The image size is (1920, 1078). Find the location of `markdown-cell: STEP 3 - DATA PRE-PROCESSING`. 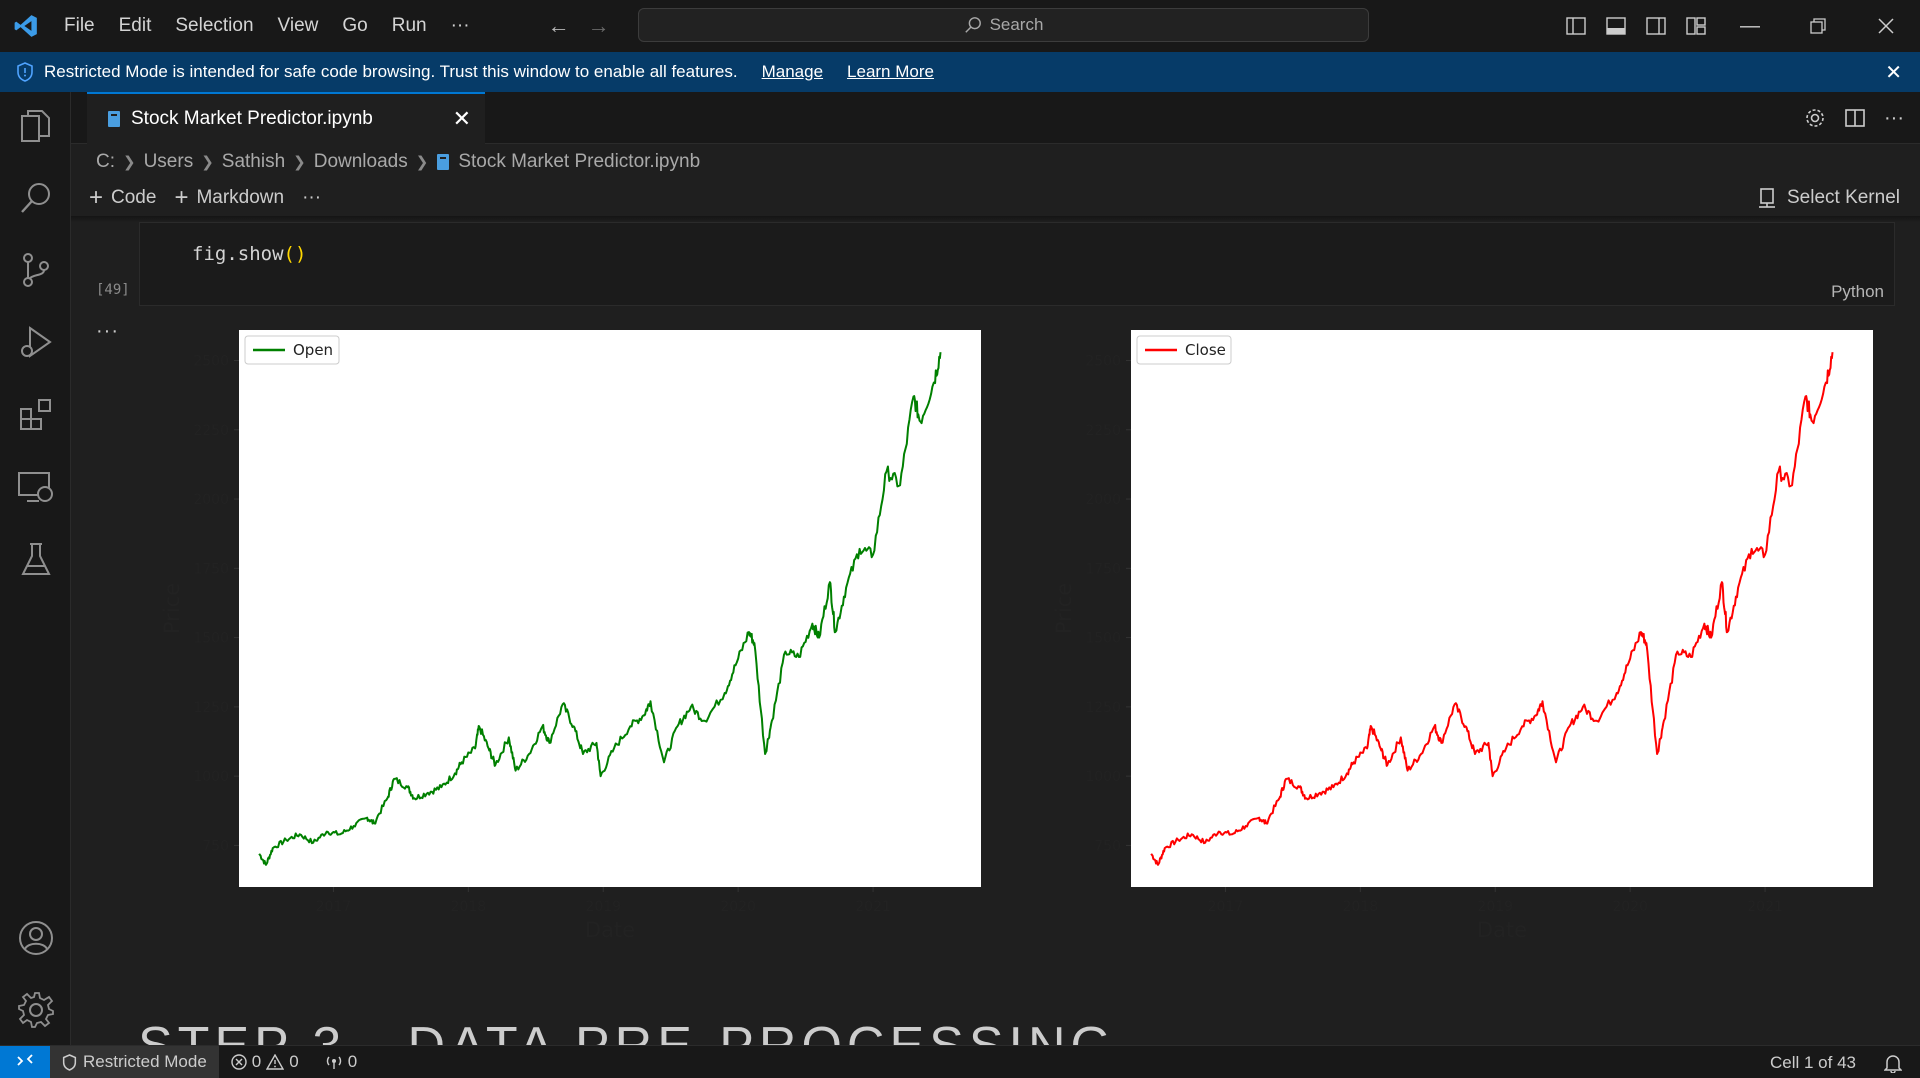

markdown-cell: STEP 3 - DATA PRE-PROCESSING is located at coordinates (995, 1027).